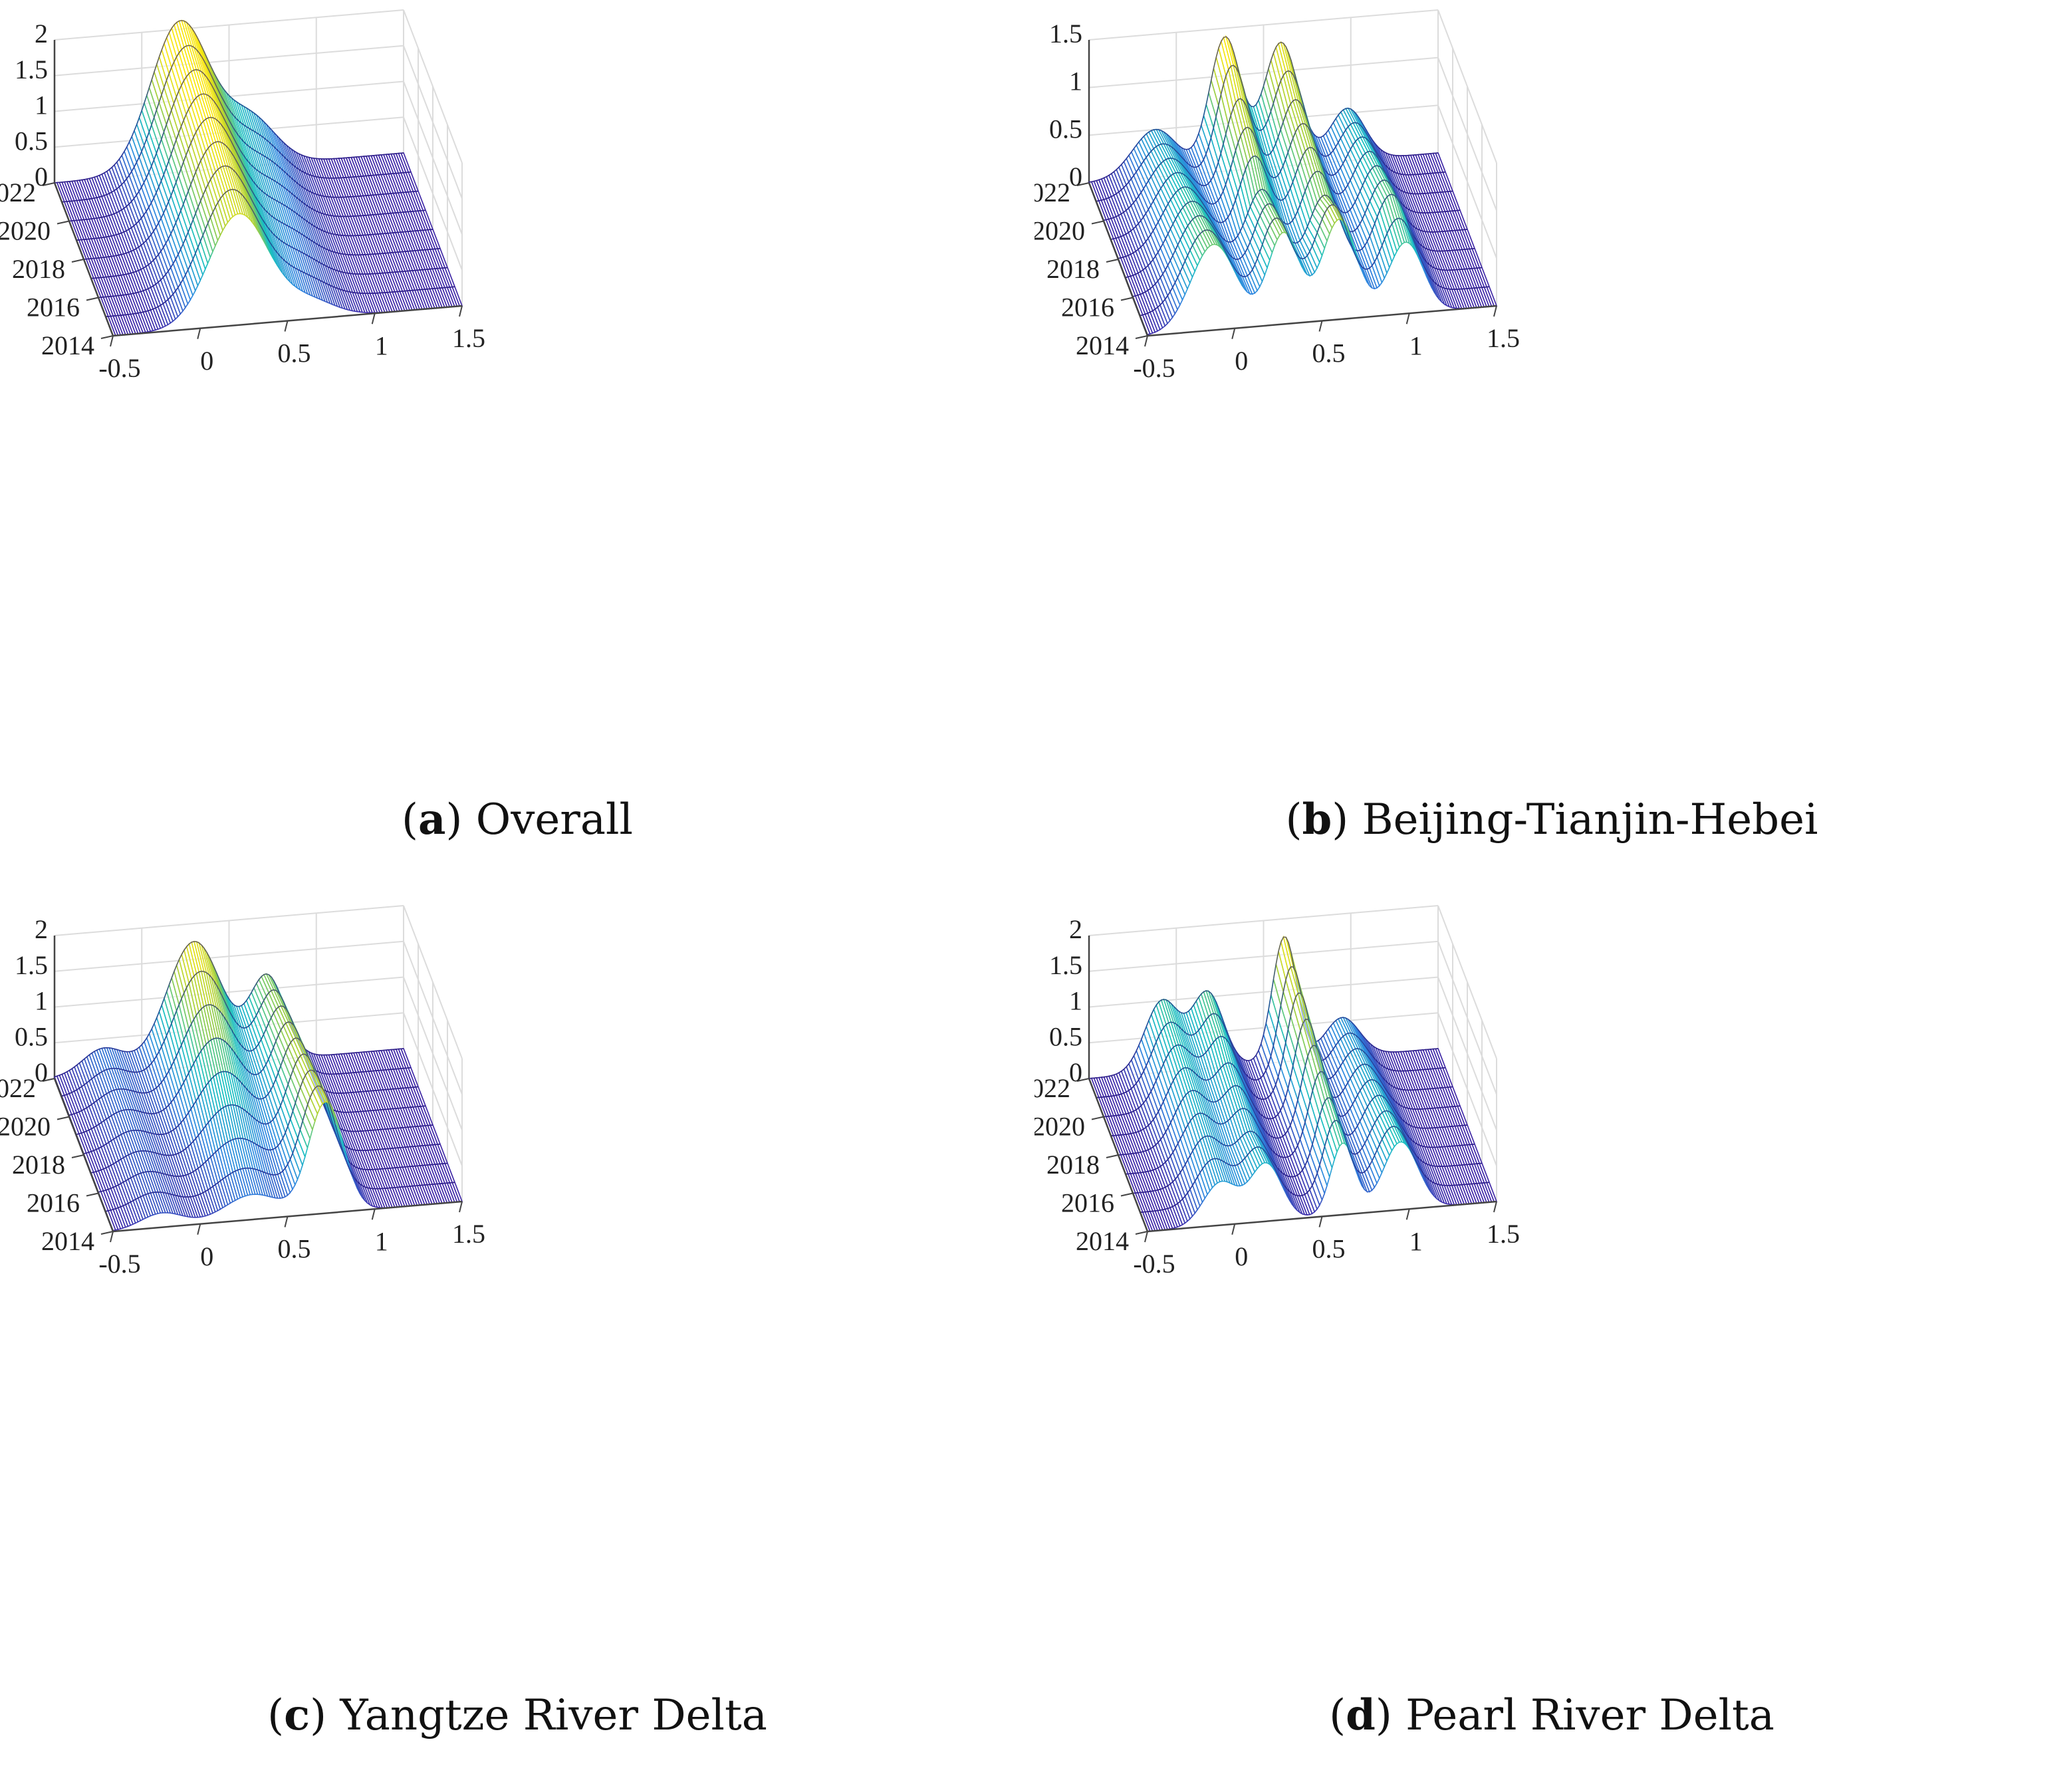 Image resolution: width=2069 pixels, height=1792 pixels. Describe the element at coordinates (1361, 1715) in the screenshot. I see `caption-letter: d` at that location.